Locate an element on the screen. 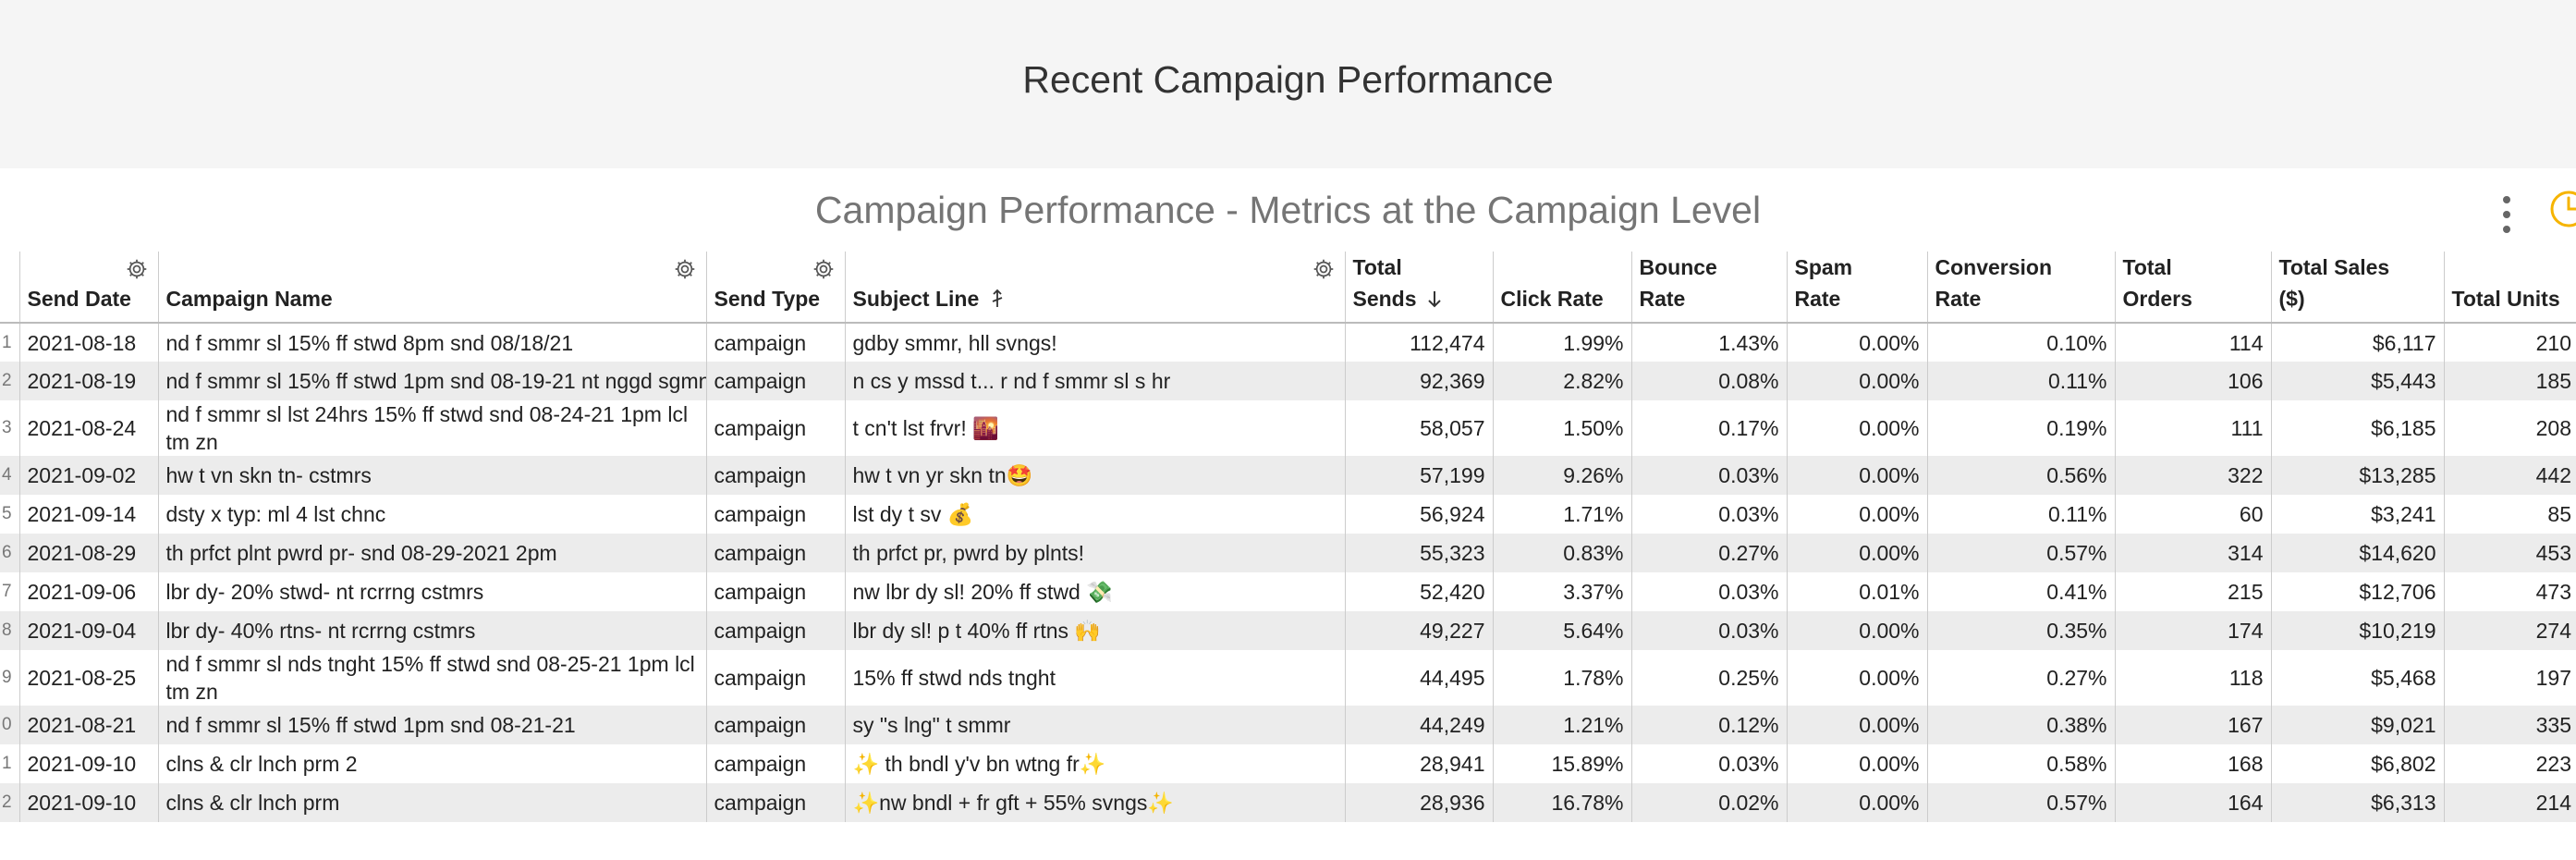  cell-bounce-rate: 0.17% is located at coordinates (1708, 428).